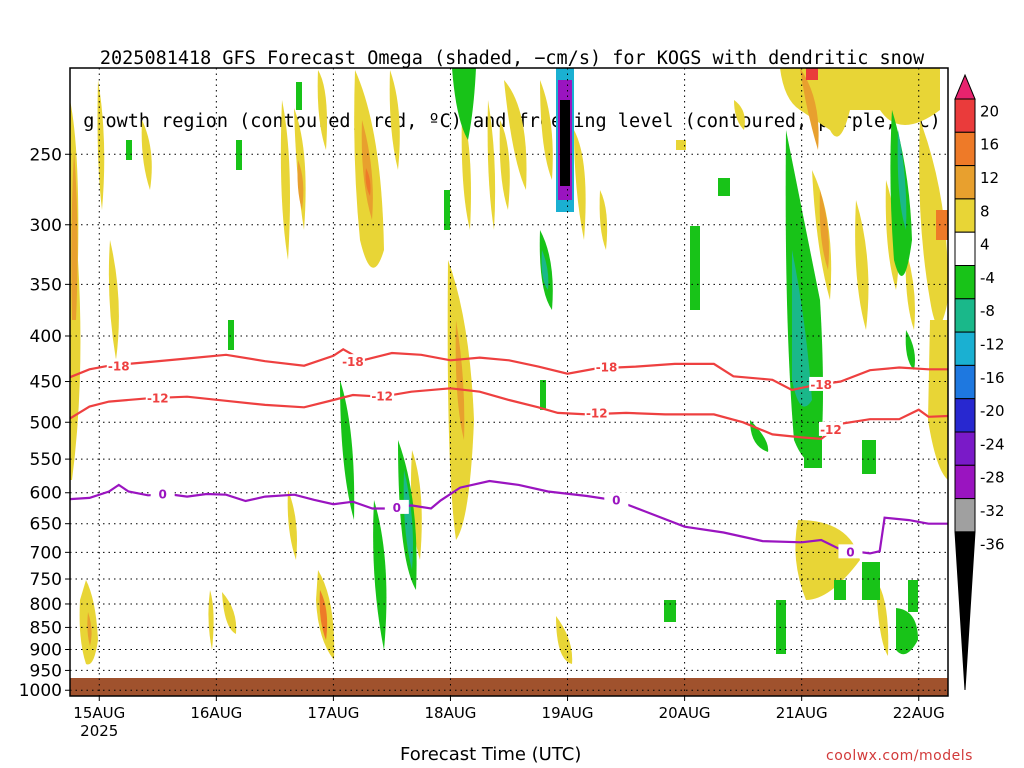 The width and height of the screenshot is (1024, 768). What do you see at coordinates (46, 337) in the screenshot?
I see `y-tick-label: 400` at bounding box center [46, 337].